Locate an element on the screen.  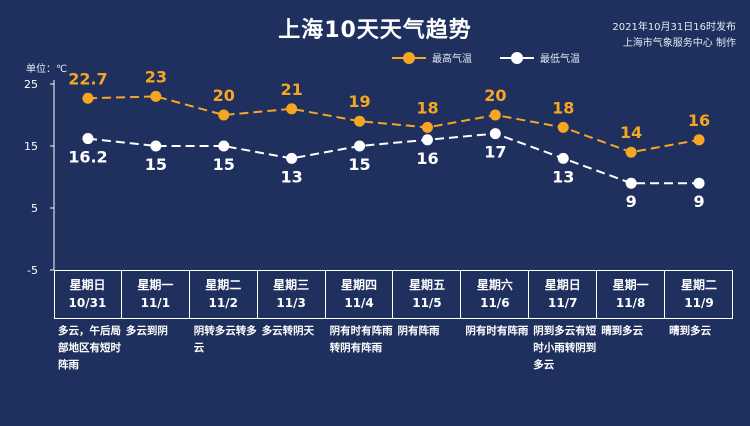
day-column: 星期一 11/8 is located at coordinates (631, 294).